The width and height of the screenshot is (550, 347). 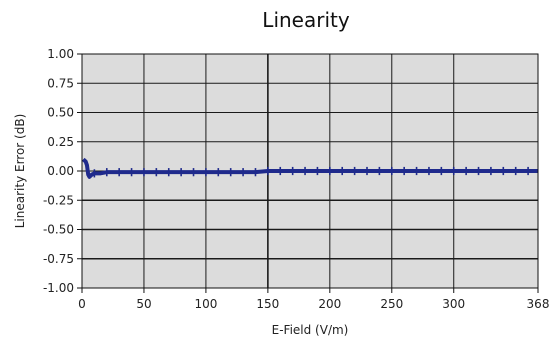 What do you see at coordinates (313, 299) in the screenshot?
I see `x-axis: 0 50 100 150 200 250 300 368` at bounding box center [313, 299].